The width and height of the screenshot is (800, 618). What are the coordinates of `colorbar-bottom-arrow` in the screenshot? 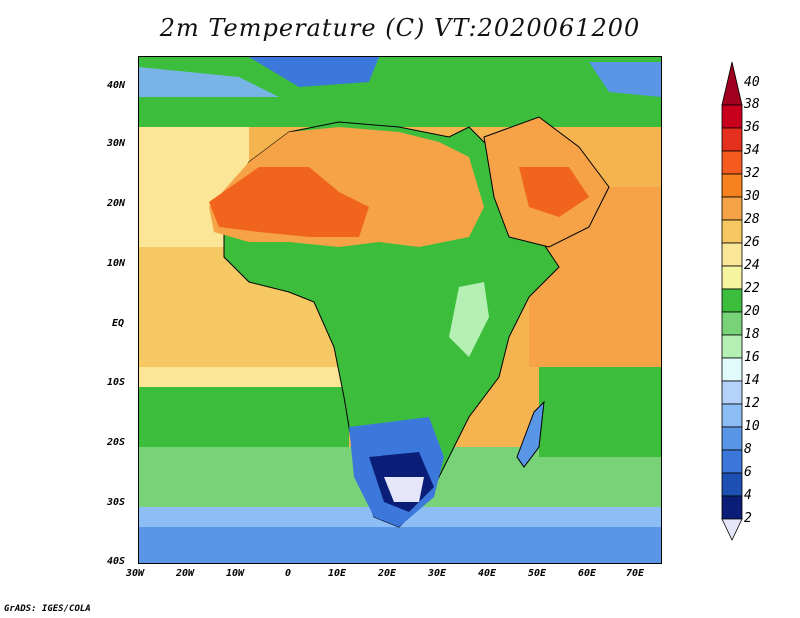 It's located at (732, 529).